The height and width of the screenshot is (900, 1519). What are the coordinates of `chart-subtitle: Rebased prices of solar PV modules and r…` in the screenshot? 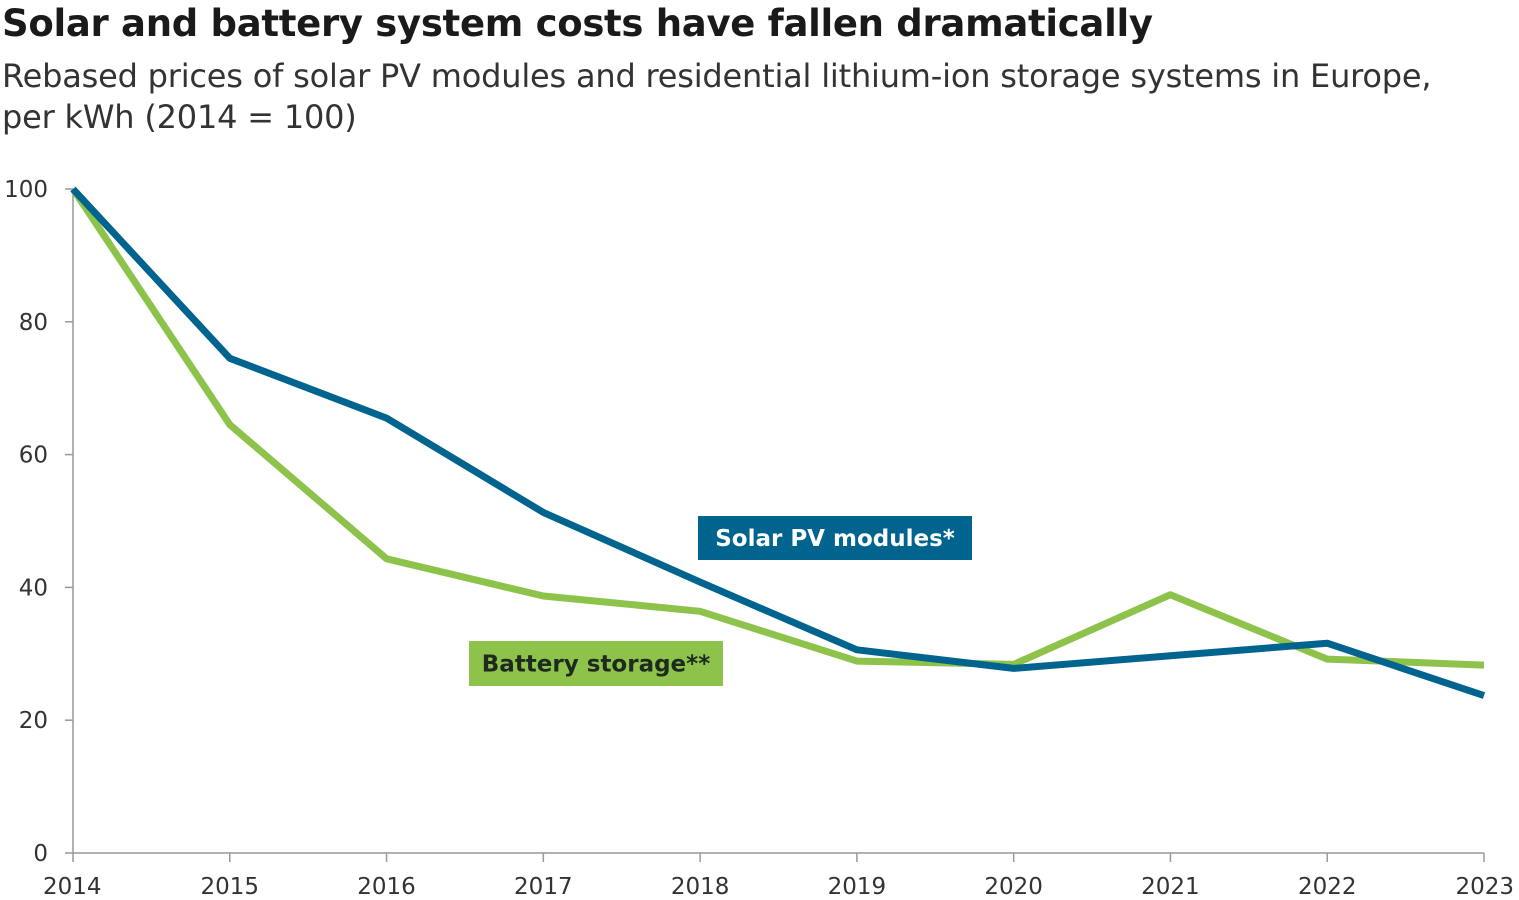 It's located at (717, 96).